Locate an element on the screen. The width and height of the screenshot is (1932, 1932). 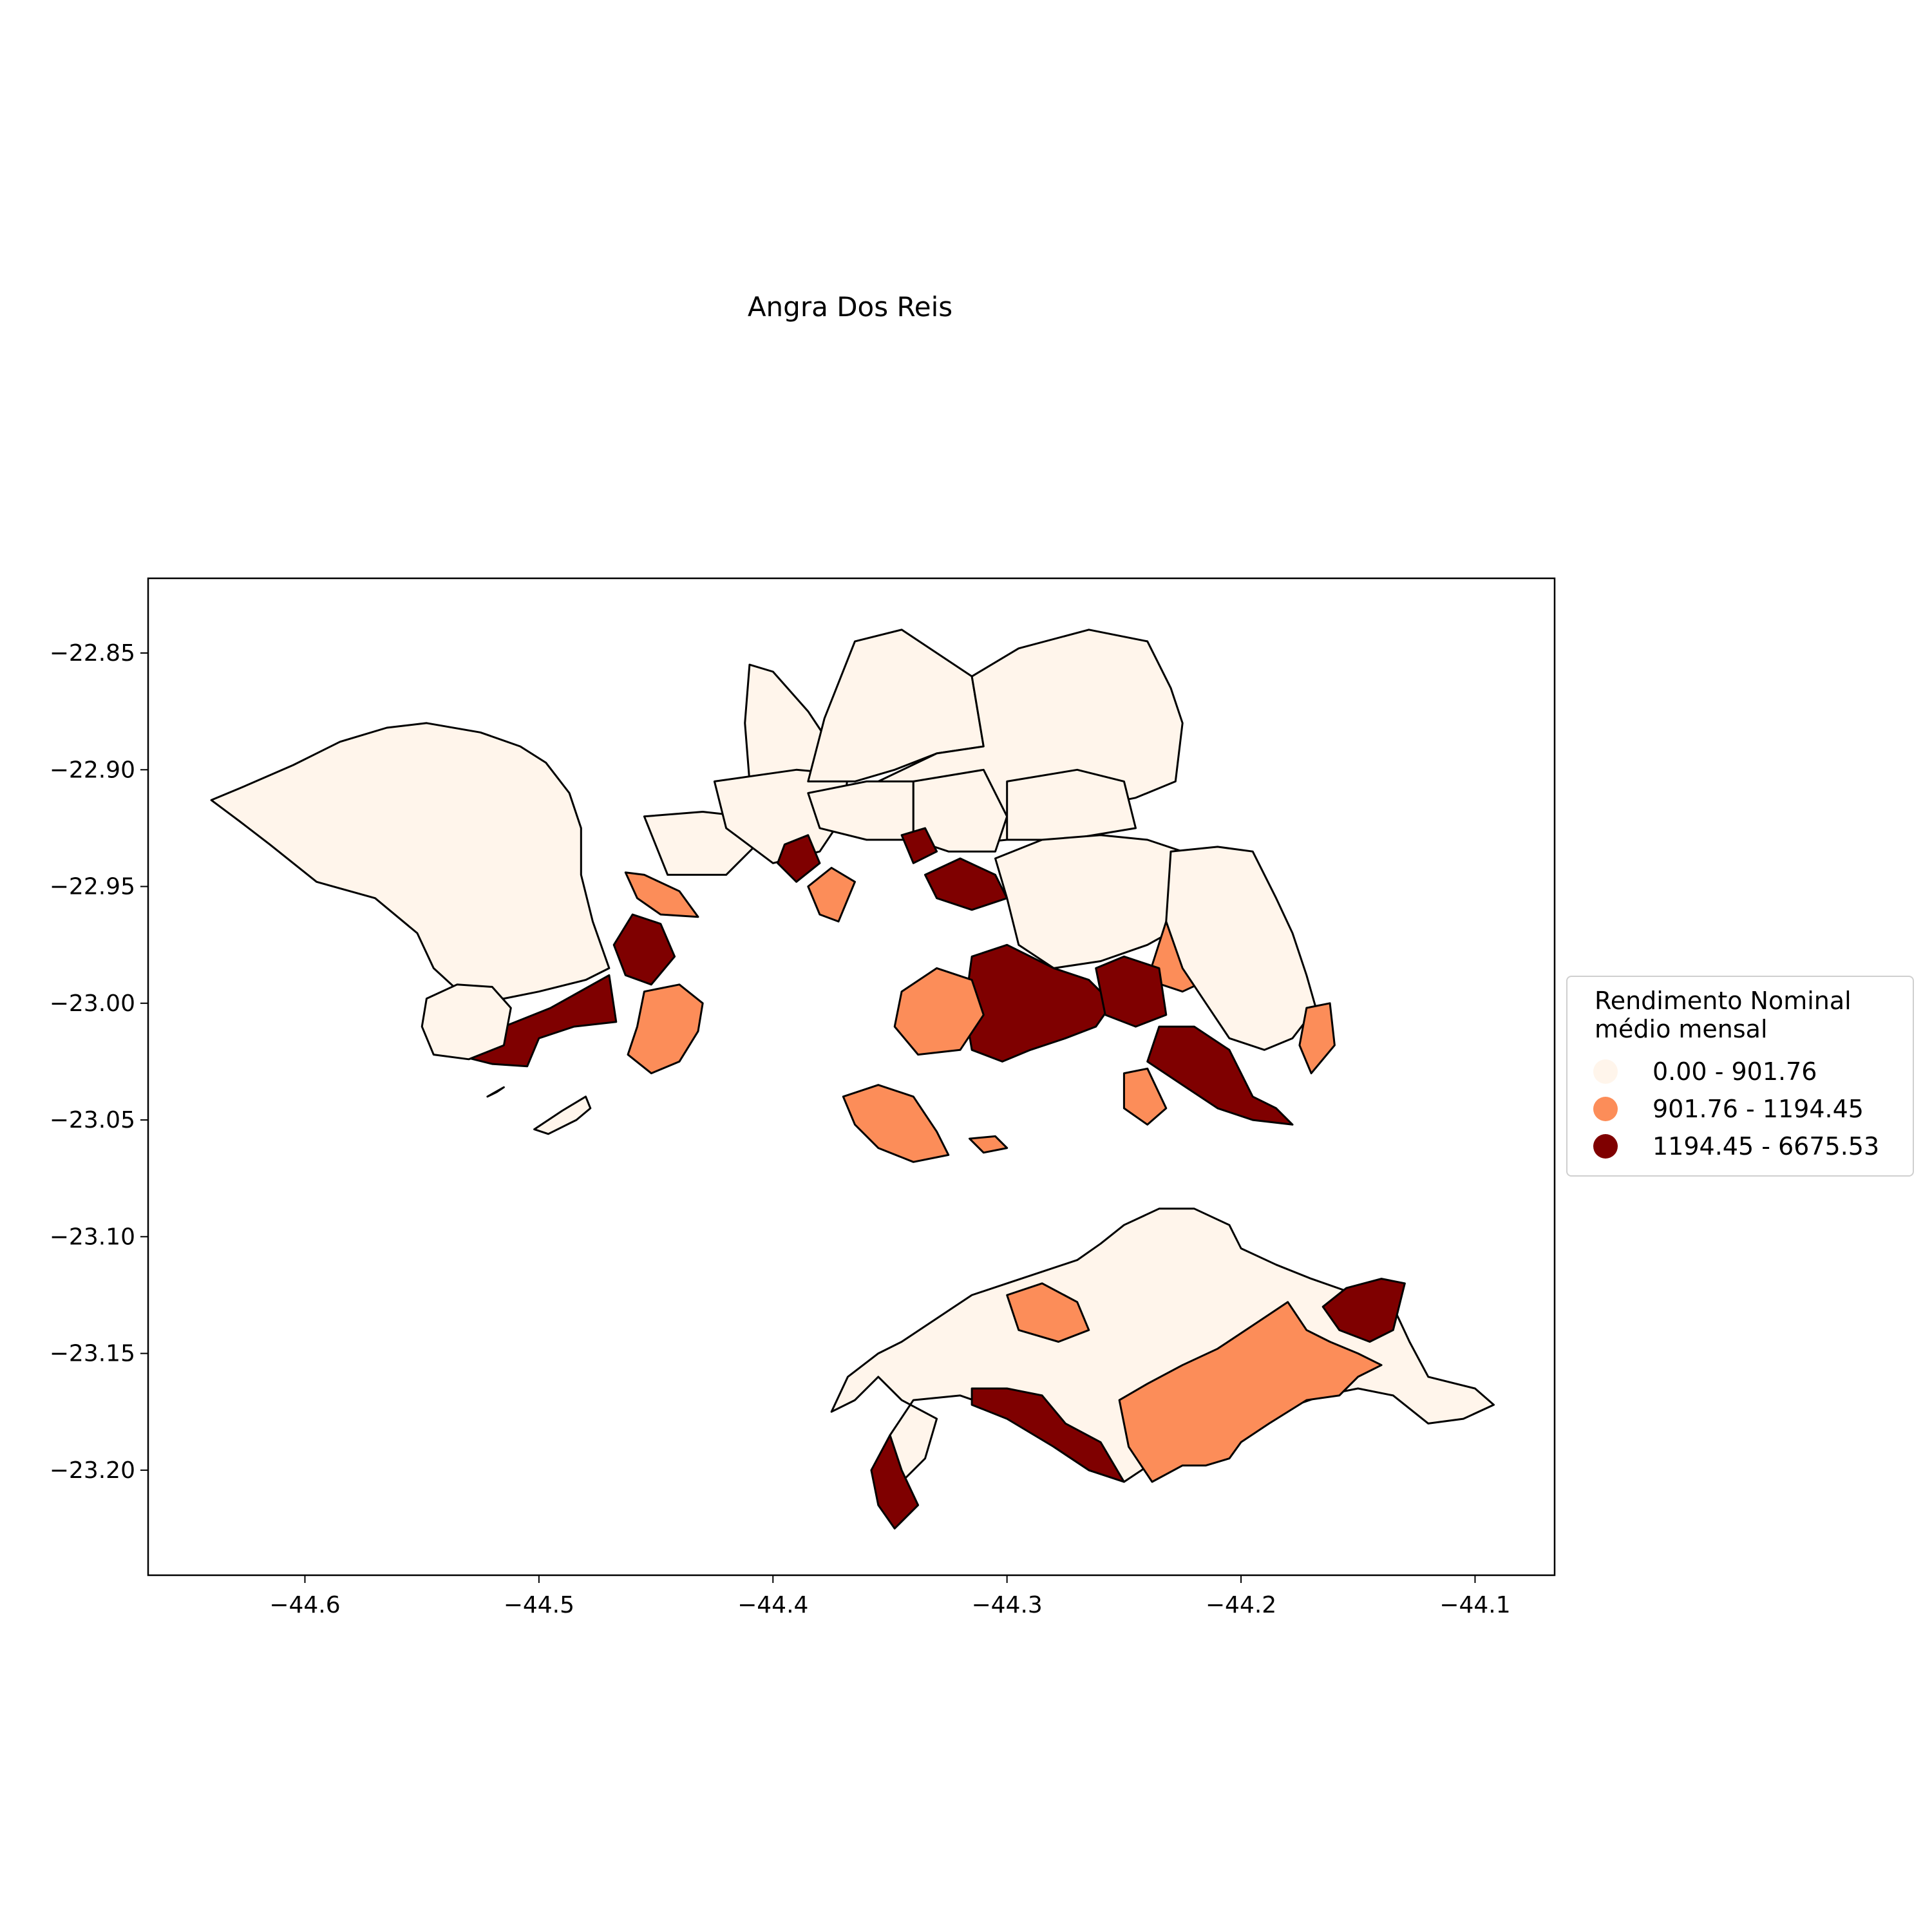
x-tick-label-0: −44.6 is located at coordinates (304, 1605).